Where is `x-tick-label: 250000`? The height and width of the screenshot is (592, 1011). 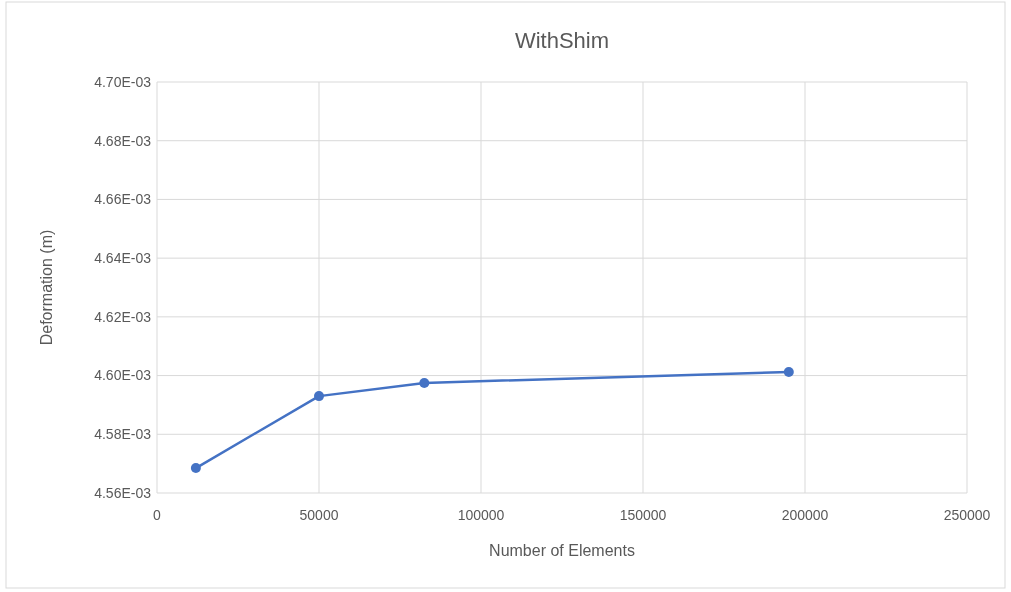
x-tick-label: 250000 is located at coordinates (967, 515).